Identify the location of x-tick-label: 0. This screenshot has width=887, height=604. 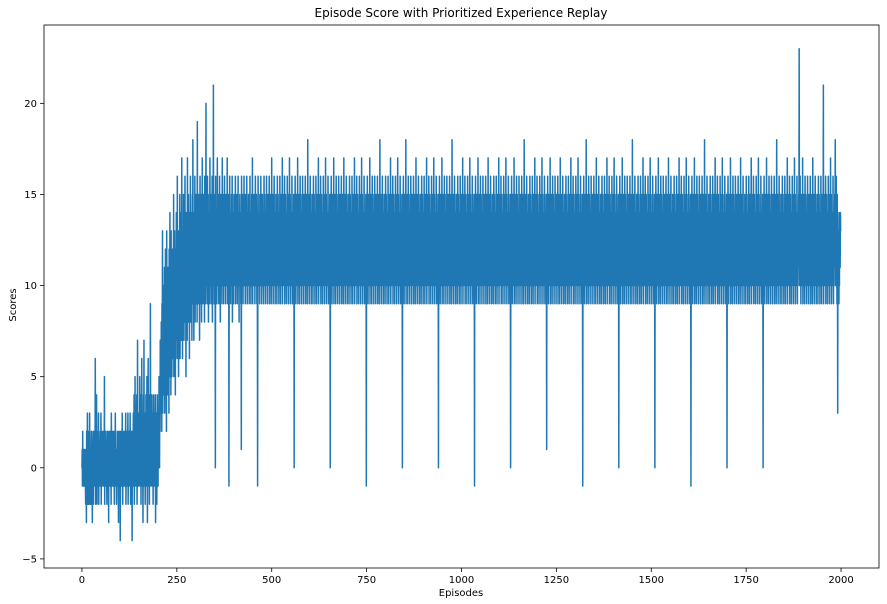
(82, 580).